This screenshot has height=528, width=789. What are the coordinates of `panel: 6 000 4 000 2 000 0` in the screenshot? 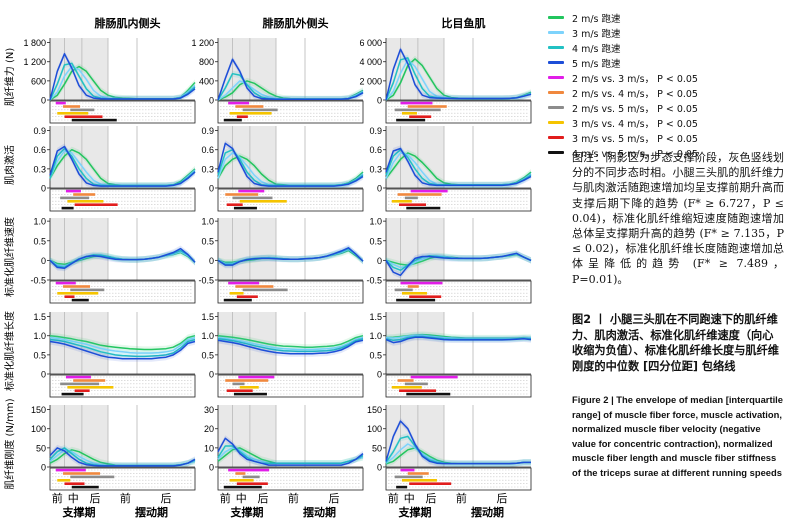 It's located at (445, 81).